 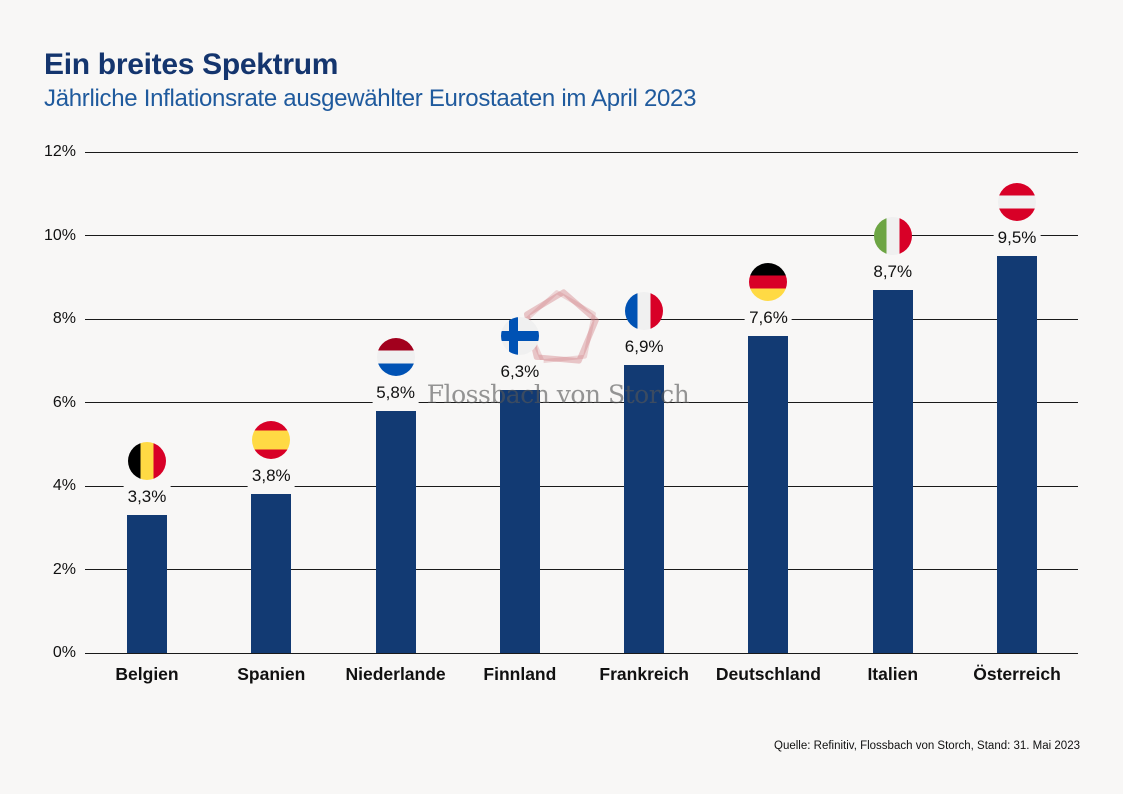 I want to click on bar-value-label-deutschland: 7,6%, so click(x=768, y=317).